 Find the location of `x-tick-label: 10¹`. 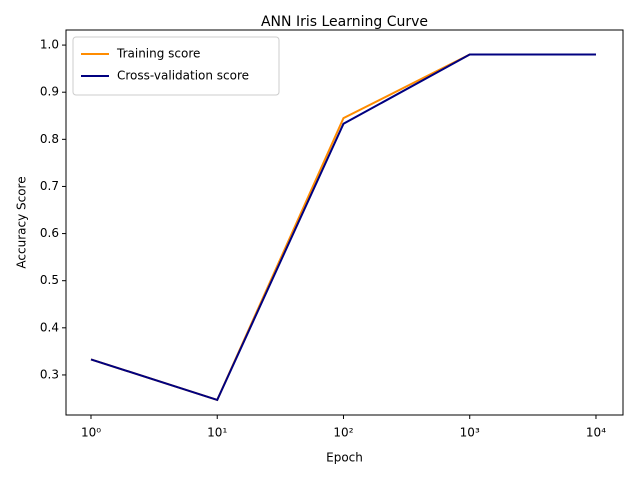

x-tick-label: 10¹ is located at coordinates (217, 433).